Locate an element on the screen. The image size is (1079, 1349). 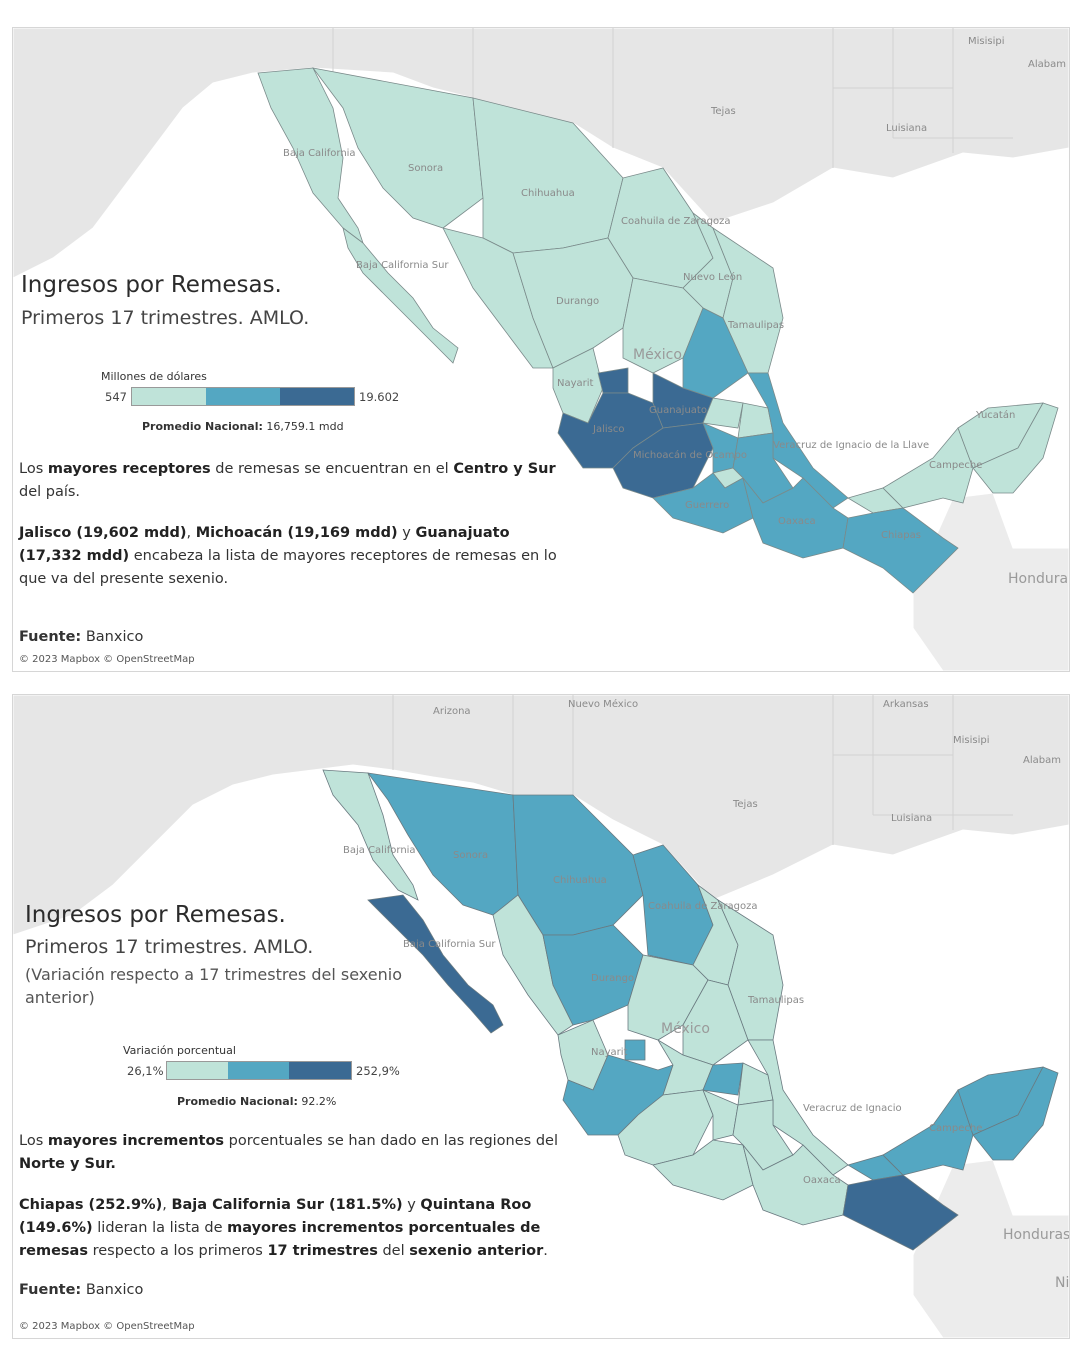
svg-text: Hondura is located at coordinates (1038, 579).